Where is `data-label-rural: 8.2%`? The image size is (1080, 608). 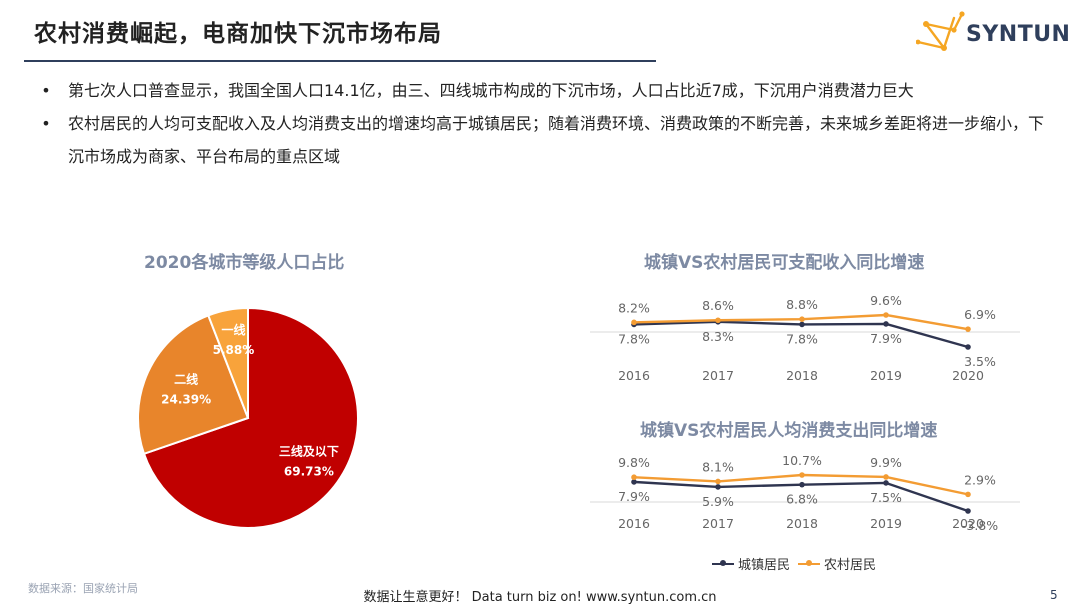 data-label-rural: 8.2% is located at coordinates (634, 307).